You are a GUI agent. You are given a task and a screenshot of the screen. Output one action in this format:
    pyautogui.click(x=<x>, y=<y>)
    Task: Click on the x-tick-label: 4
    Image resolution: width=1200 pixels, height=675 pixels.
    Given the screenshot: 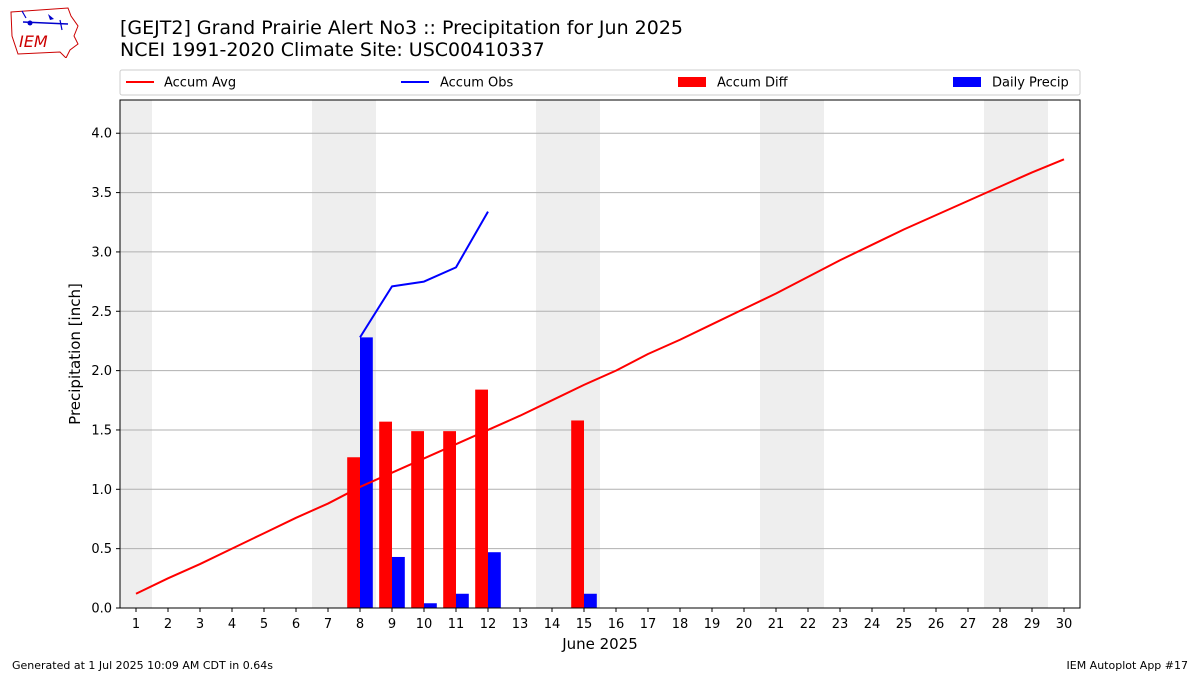 What is the action you would take?
    pyautogui.click(x=232, y=624)
    